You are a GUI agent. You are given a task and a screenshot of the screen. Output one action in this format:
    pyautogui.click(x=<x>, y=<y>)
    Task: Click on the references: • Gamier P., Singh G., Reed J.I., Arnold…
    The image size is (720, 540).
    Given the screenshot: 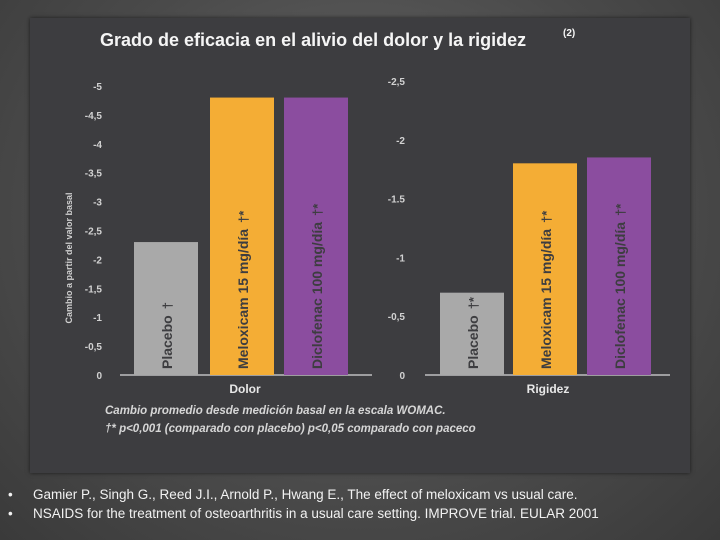 What is the action you would take?
    pyautogui.click(x=364, y=506)
    